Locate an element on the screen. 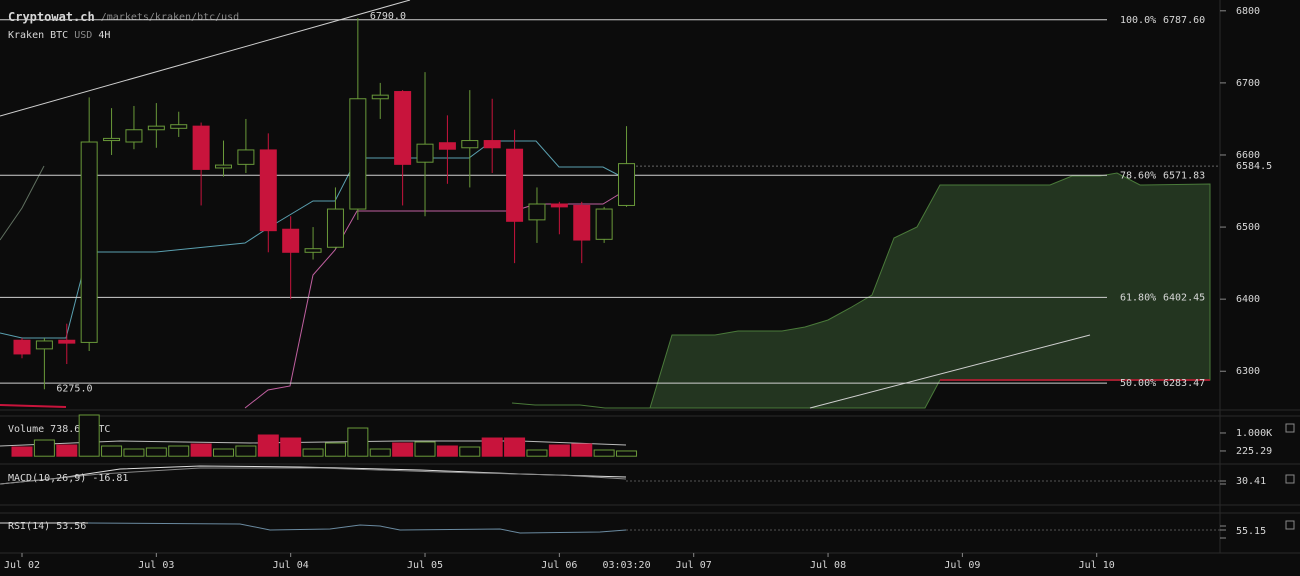 This screenshot has width=1300, height=576. y-tick-label: 6800 is located at coordinates (1248, 11).